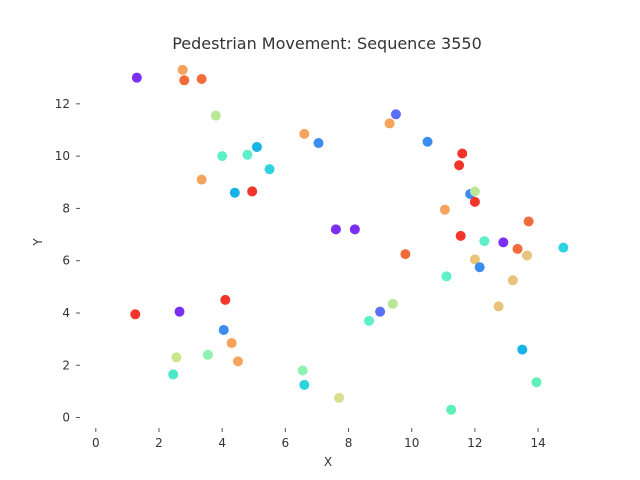 This screenshot has height=480, width=640. I want to click on y-tick-label: 4, so click(66, 313).